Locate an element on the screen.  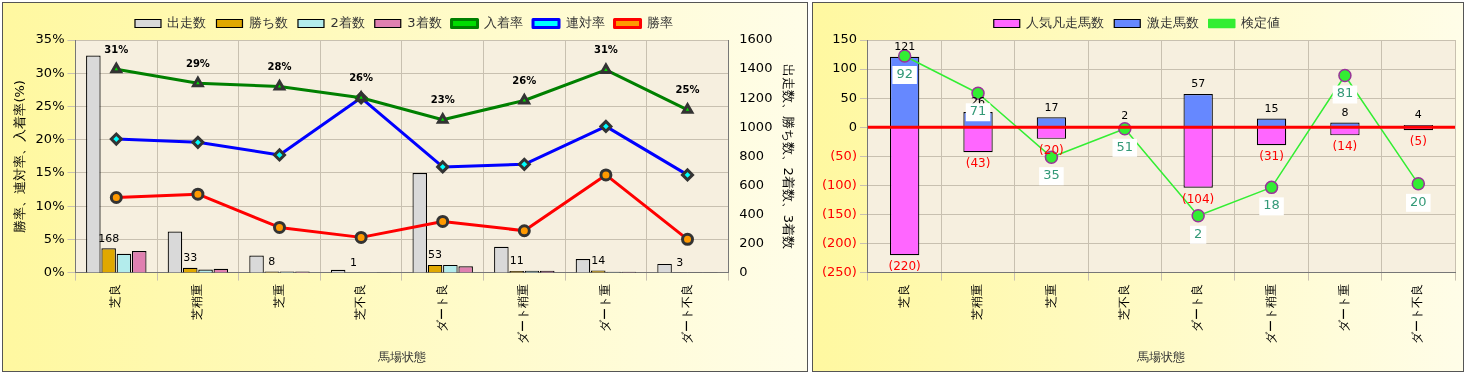
data-label: 57 is located at coordinates (1198, 84).